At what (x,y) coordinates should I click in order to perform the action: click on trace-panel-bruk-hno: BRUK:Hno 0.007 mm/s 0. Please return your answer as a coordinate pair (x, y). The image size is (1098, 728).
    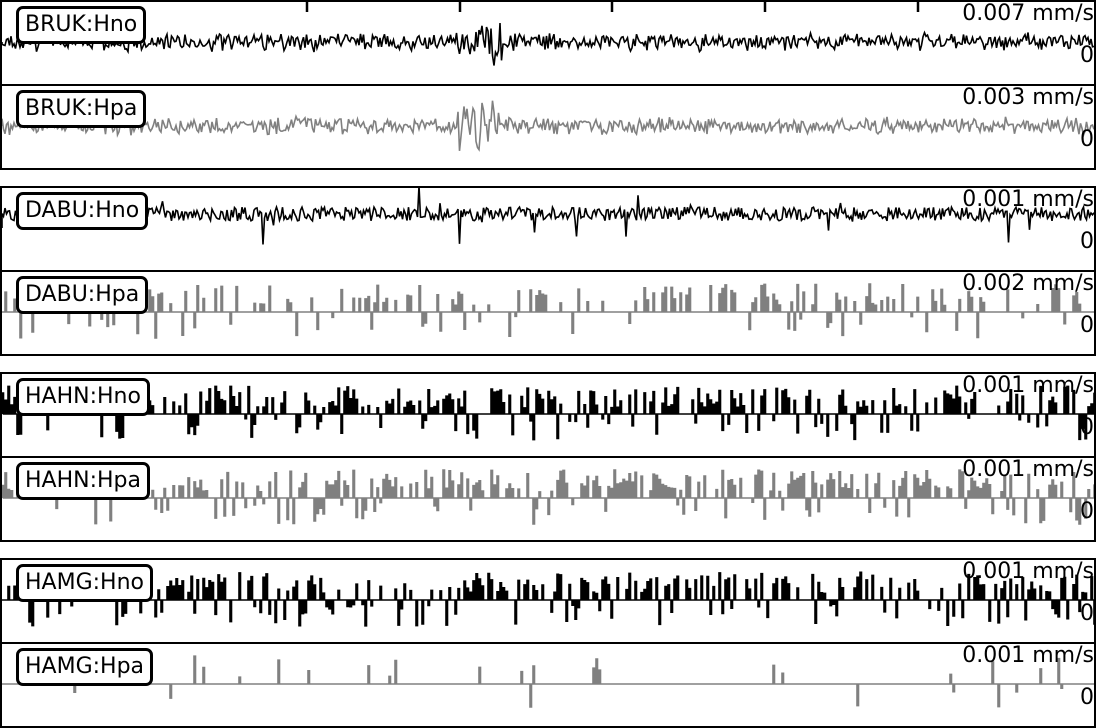
    Looking at the image, I should click on (548, 43).